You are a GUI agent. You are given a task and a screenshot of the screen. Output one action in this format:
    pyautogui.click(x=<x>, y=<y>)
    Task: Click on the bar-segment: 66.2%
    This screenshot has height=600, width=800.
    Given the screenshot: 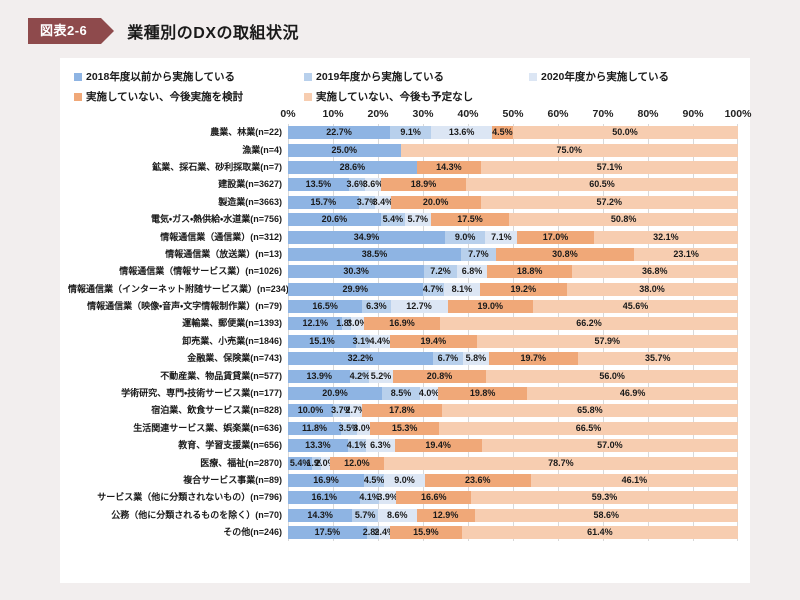 What is the action you would take?
    pyautogui.click(x=589, y=324)
    